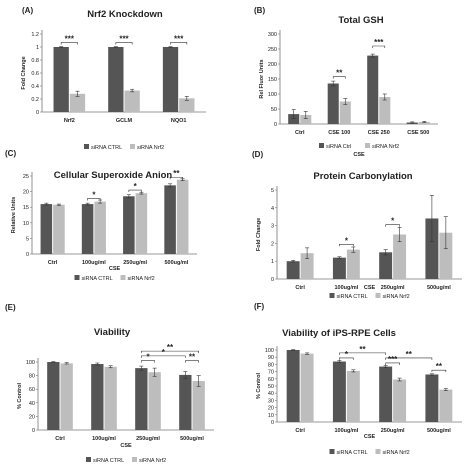 This screenshot has height=467, width=474. What do you see at coordinates (112, 332) in the screenshot?
I see `chart-title: Viability` at bounding box center [112, 332].